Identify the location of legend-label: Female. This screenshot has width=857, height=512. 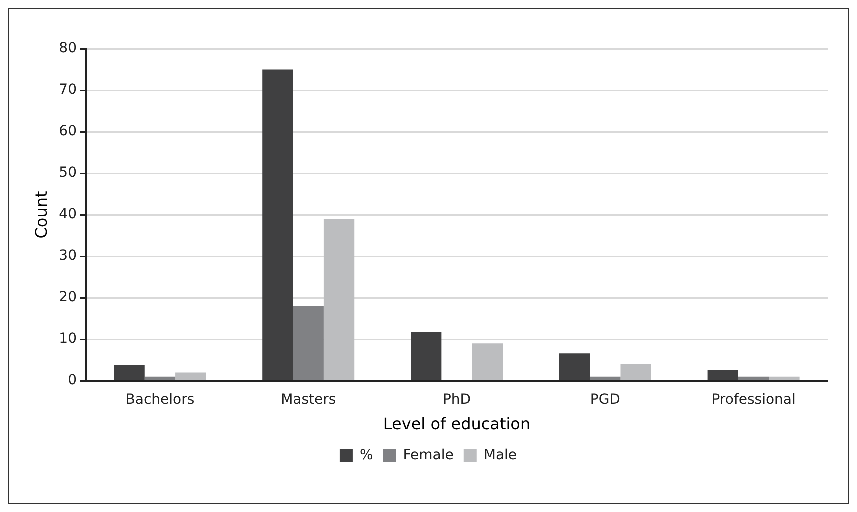
(428, 456).